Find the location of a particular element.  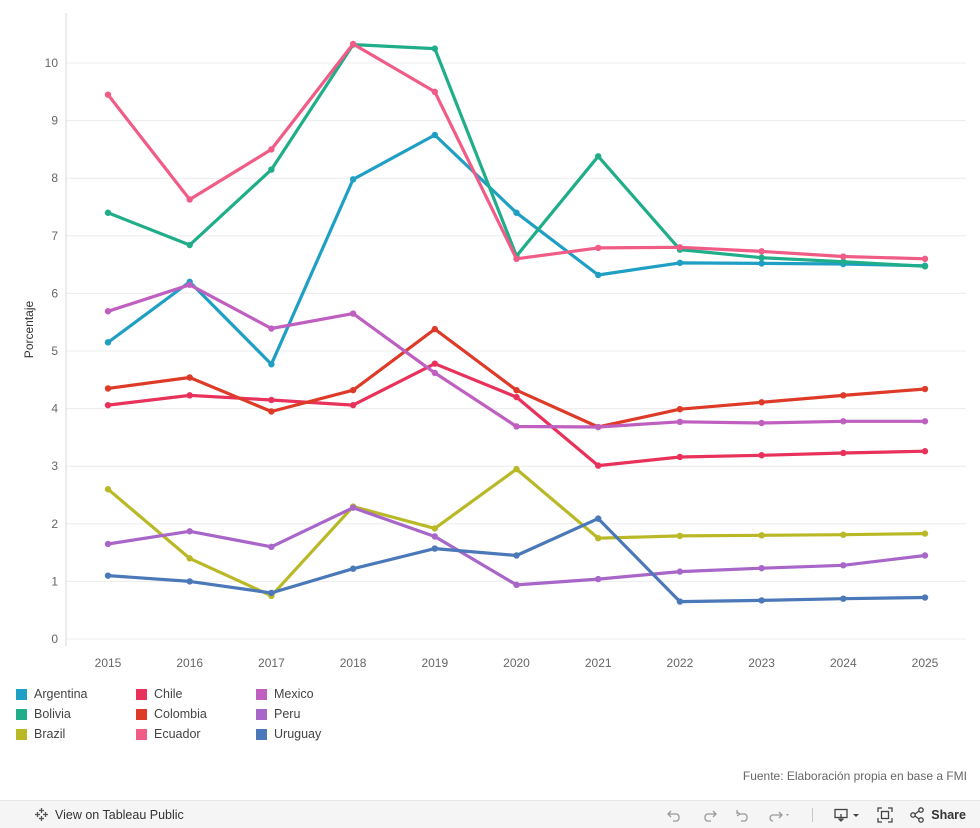

legend-item-uruguay: Uruguay is located at coordinates (316, 734).